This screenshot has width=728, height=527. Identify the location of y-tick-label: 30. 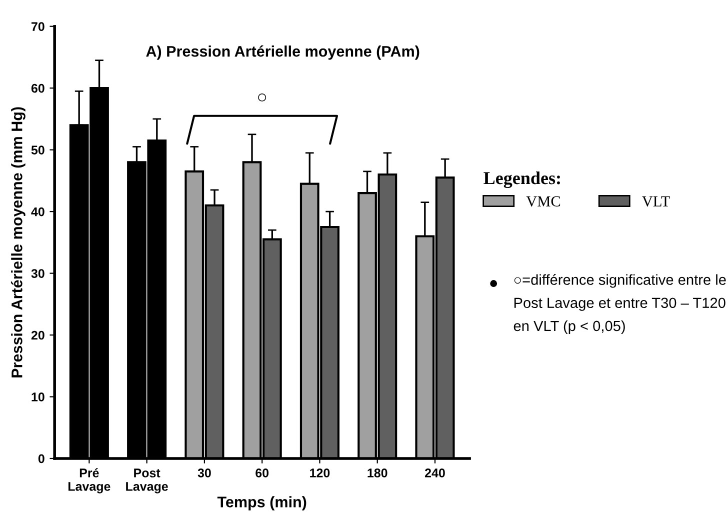
(37, 273).